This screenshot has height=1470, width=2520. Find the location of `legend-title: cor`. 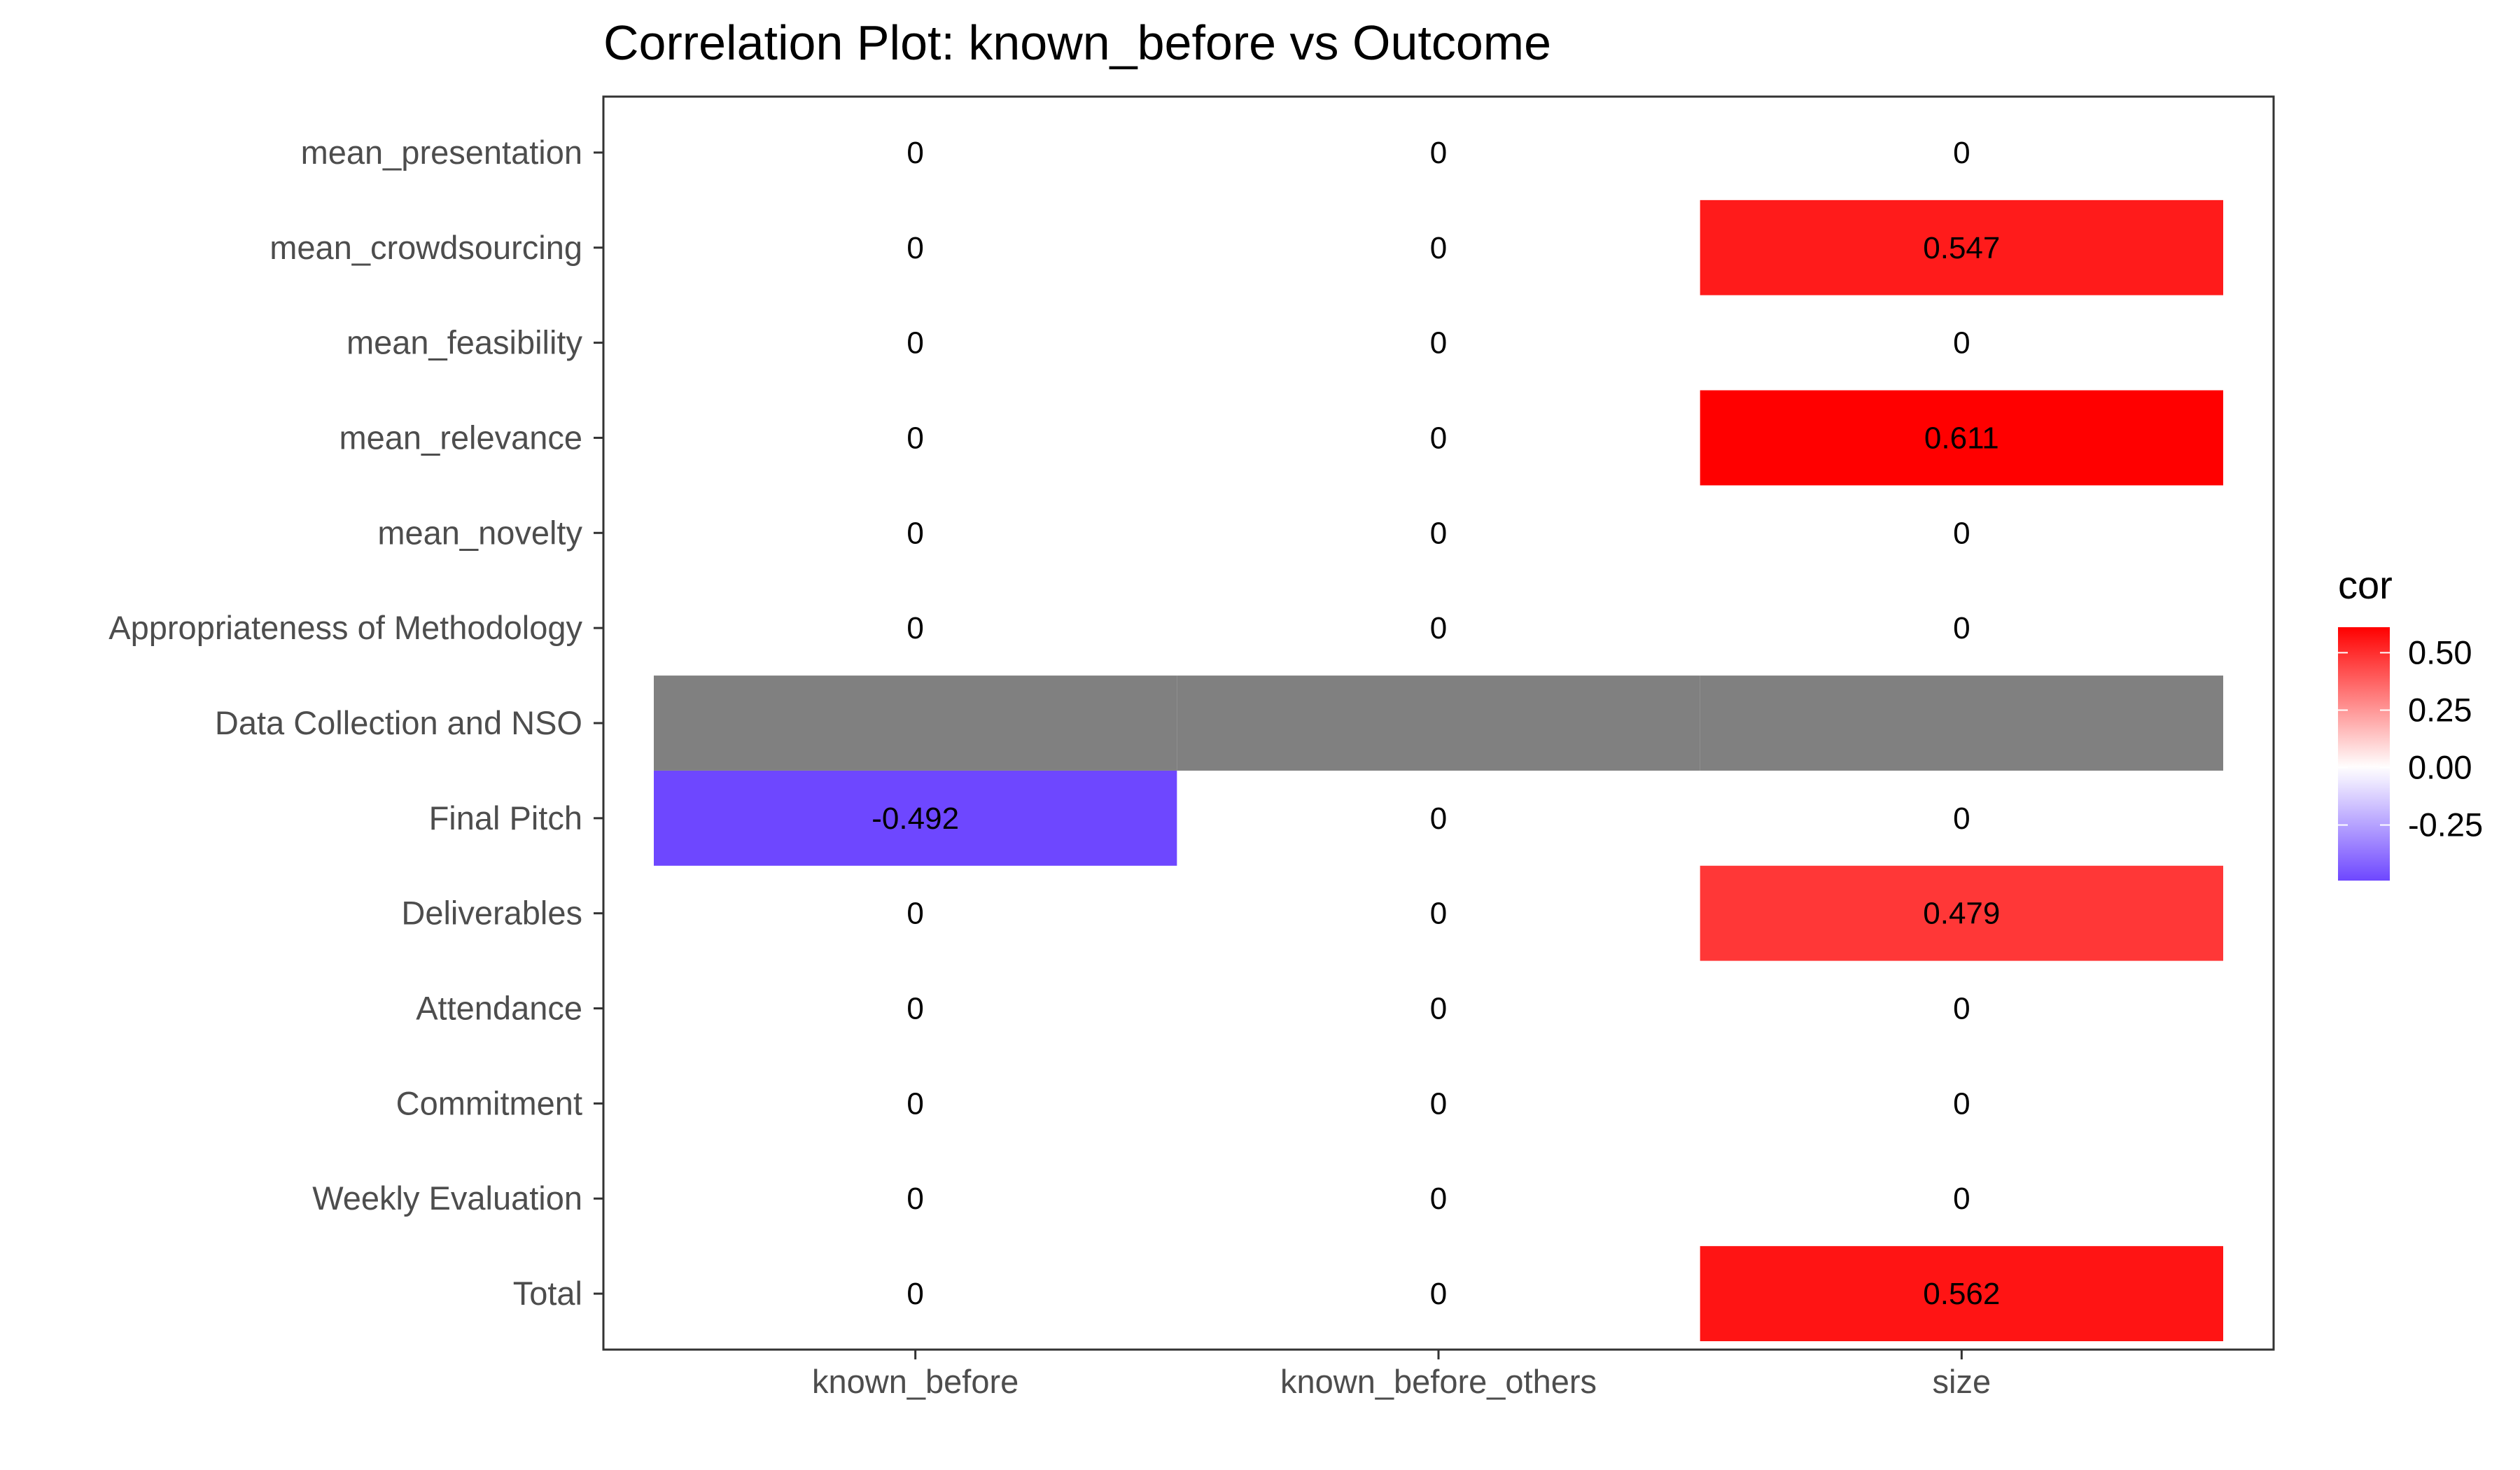

legend-title: cor is located at coordinates (2365, 585).